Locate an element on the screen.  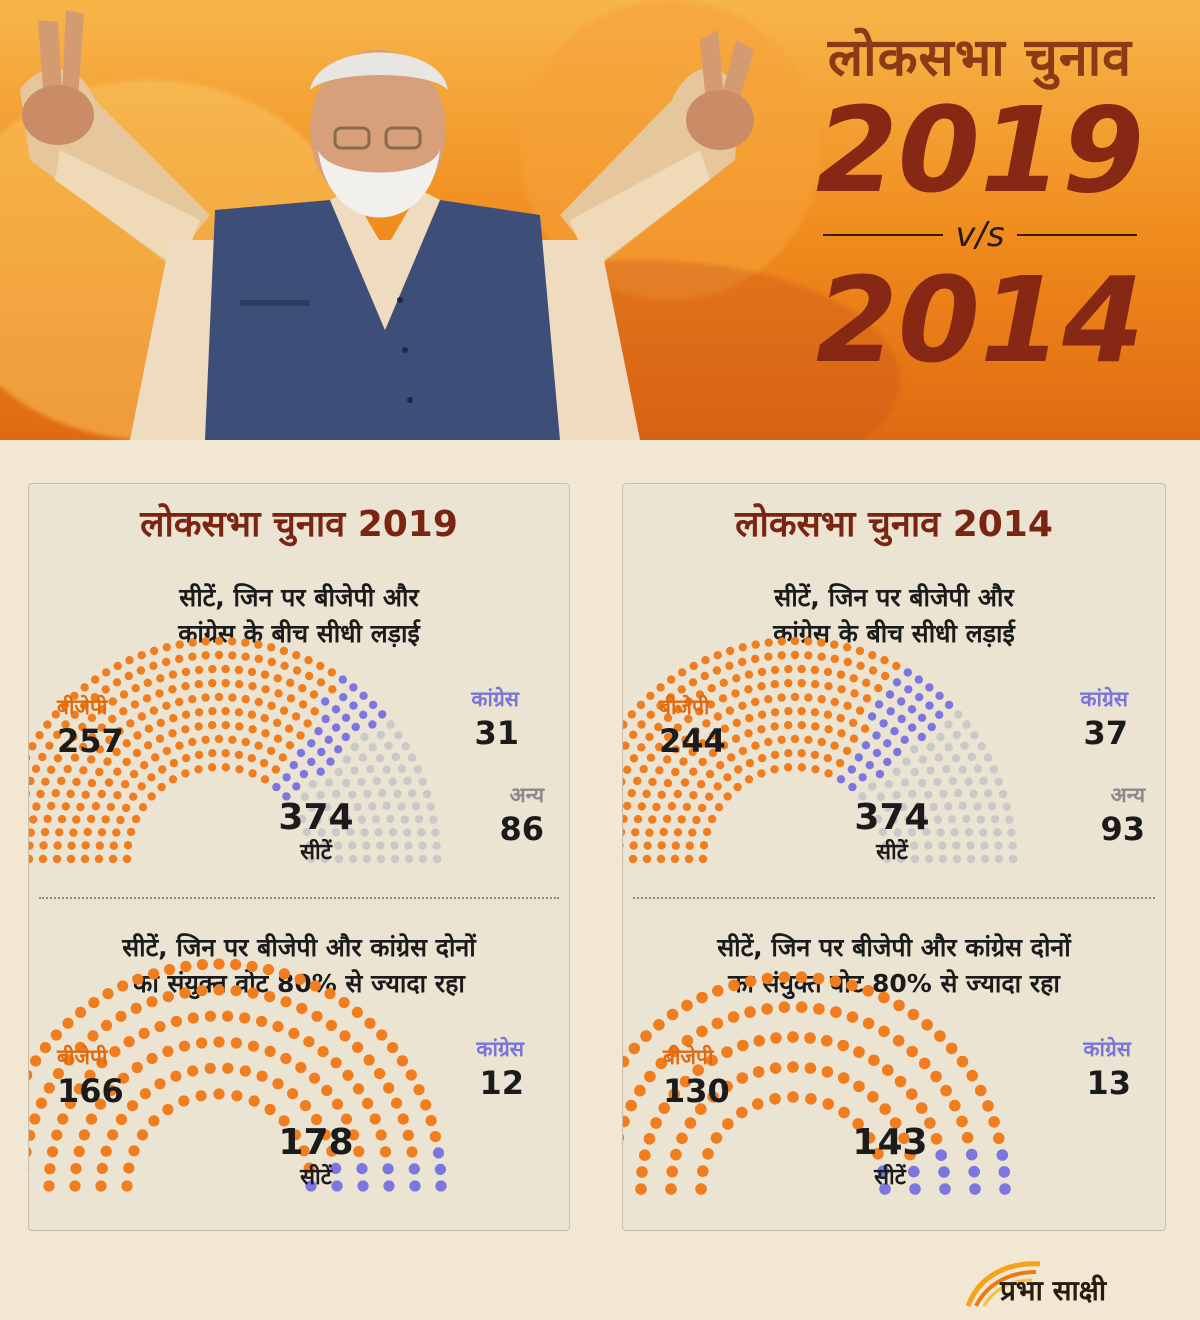
hero-title-line: लोकसभा चुनाव is located at coordinates (980, 58).